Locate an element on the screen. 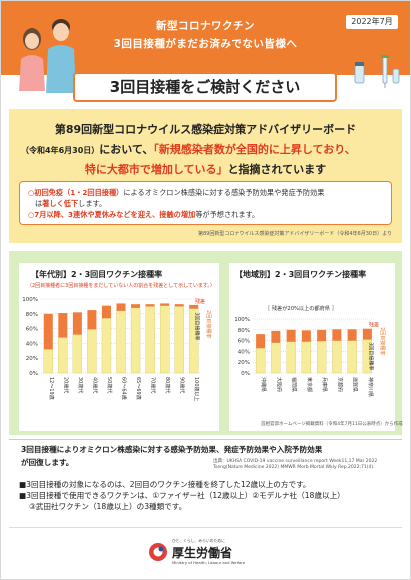 Image resolution: width=411 pixels, height=580 pixels. effectiveness-line-2: が回復します。 is located at coordinates (47, 462).